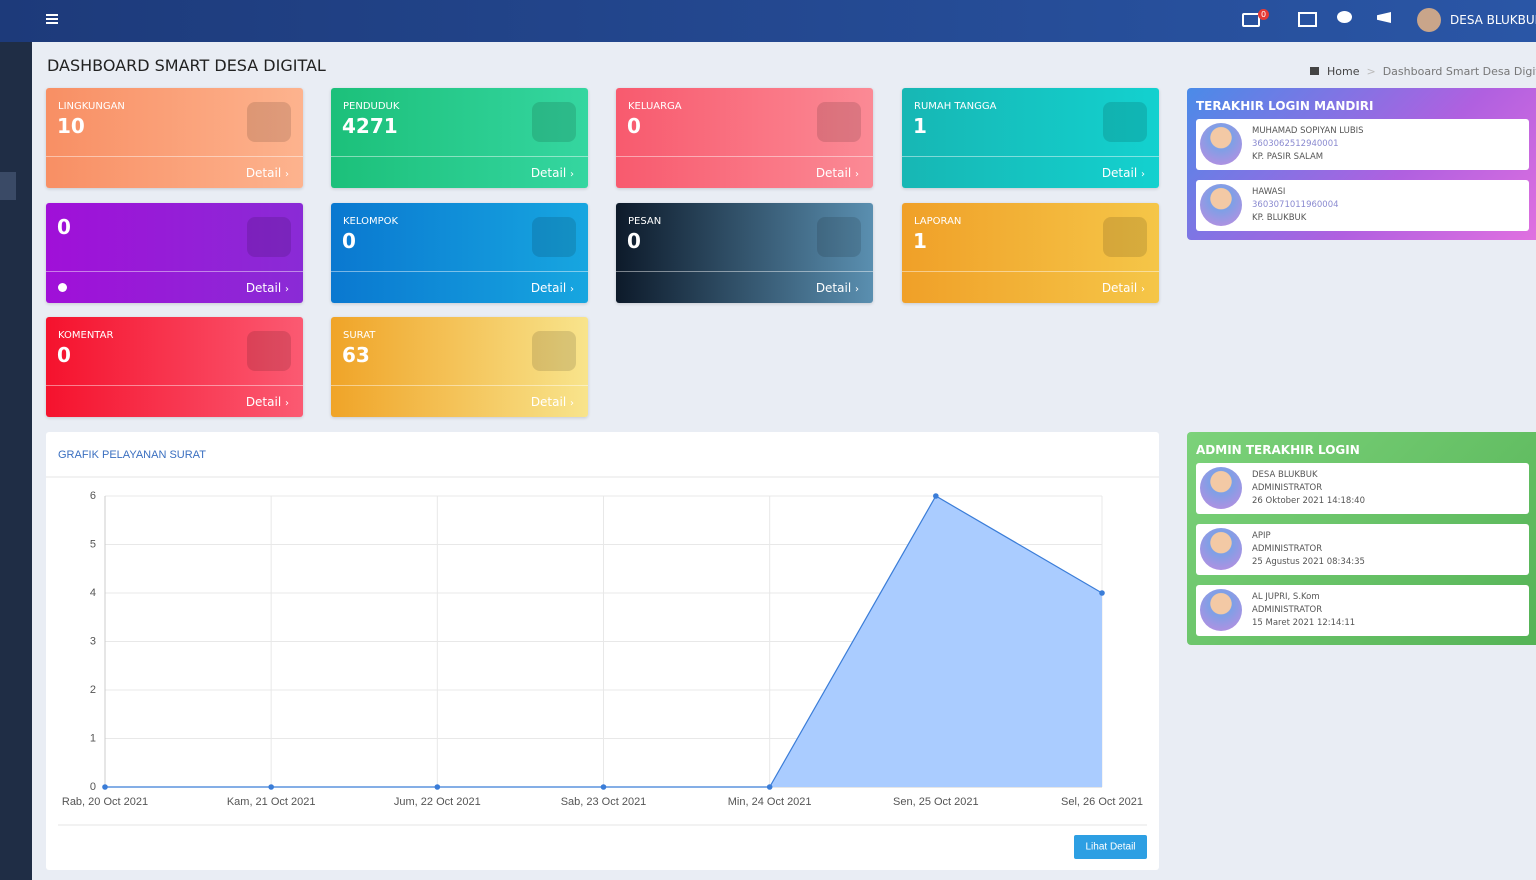  Describe the element at coordinates (93, 738) in the screenshot. I see `y-tick-label: 1` at that location.